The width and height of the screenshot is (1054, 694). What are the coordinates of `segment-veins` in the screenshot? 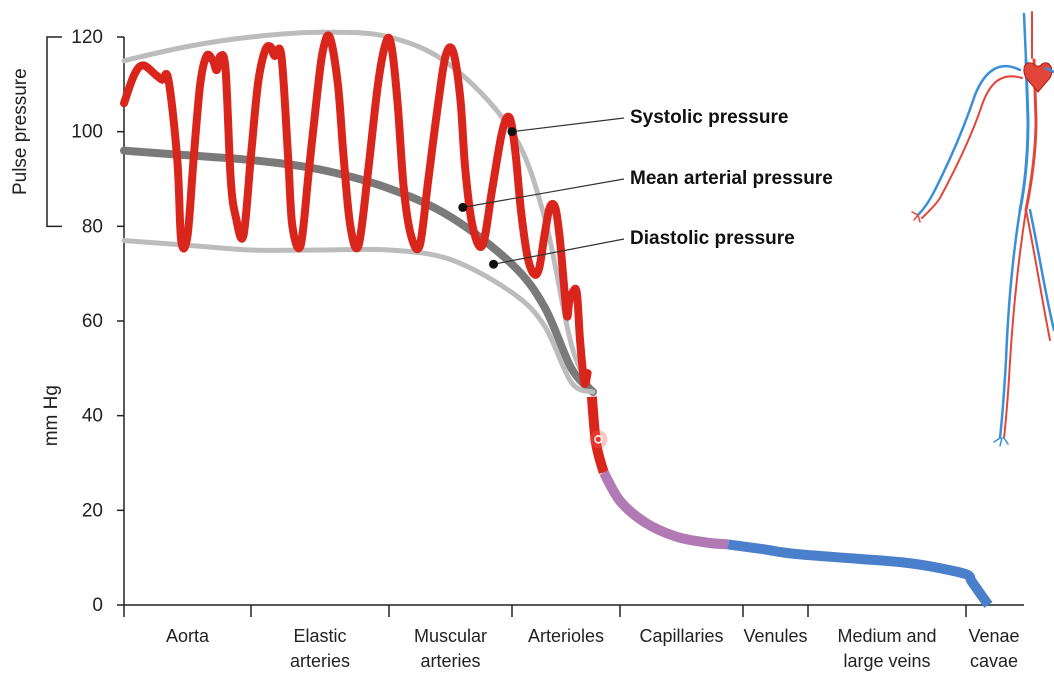 It's located at (860, 573).